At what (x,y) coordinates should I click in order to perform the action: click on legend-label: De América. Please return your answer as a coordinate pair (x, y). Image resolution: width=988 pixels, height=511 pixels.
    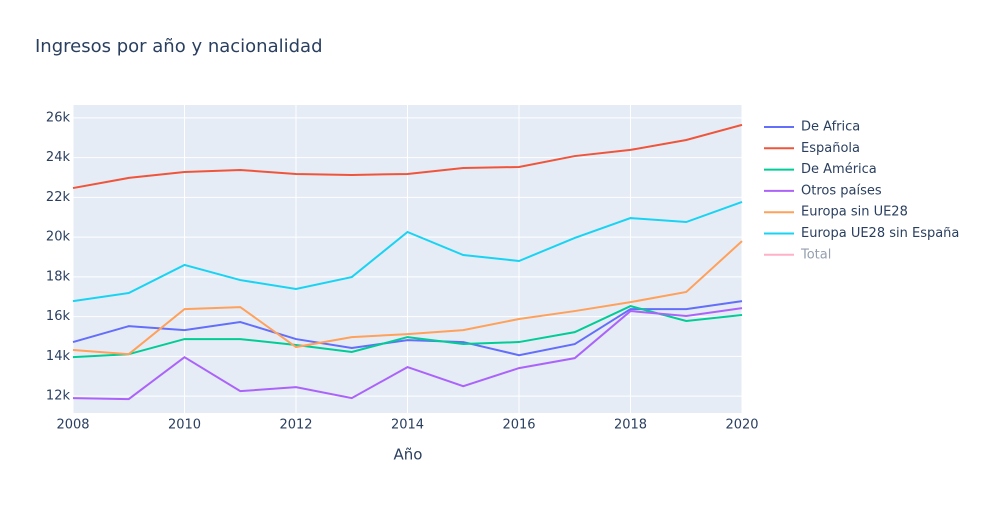
    Looking at the image, I should click on (839, 169).